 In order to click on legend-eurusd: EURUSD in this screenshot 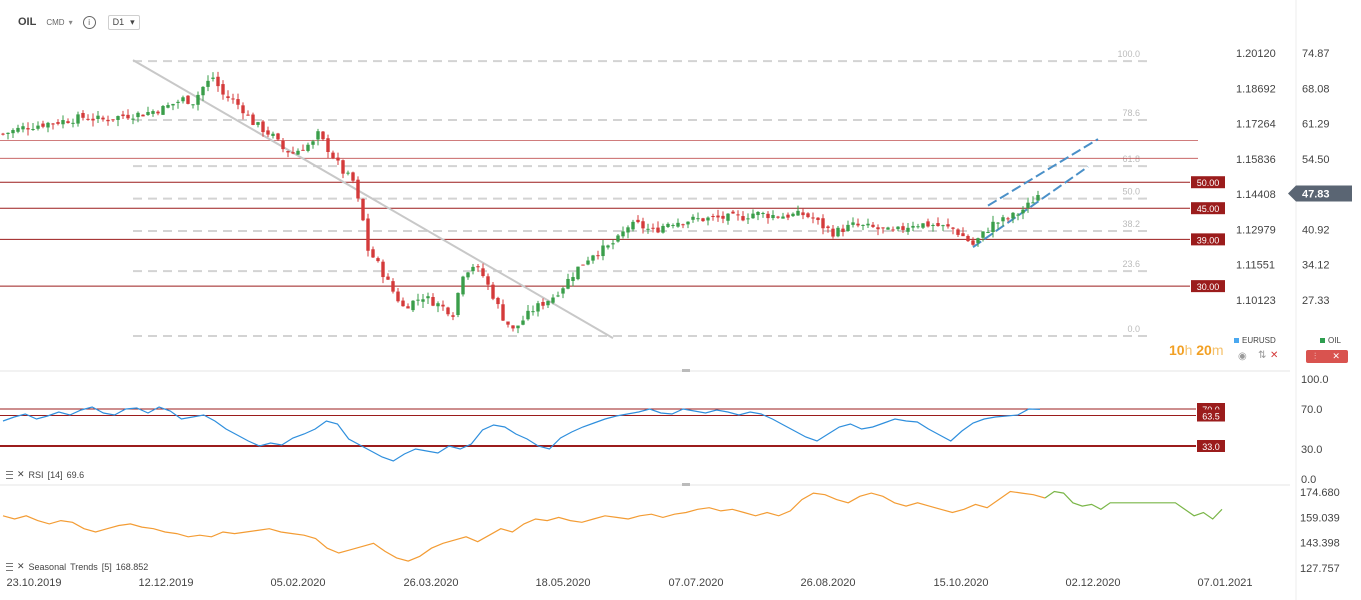, I will do `click(1255, 340)`.